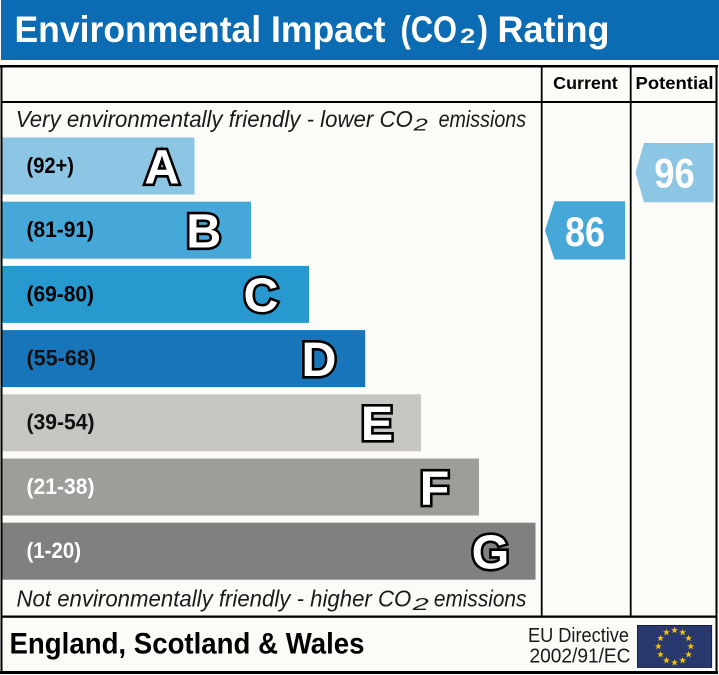 This screenshot has width=719, height=675. I want to click on svg-text: 86, so click(585, 231).